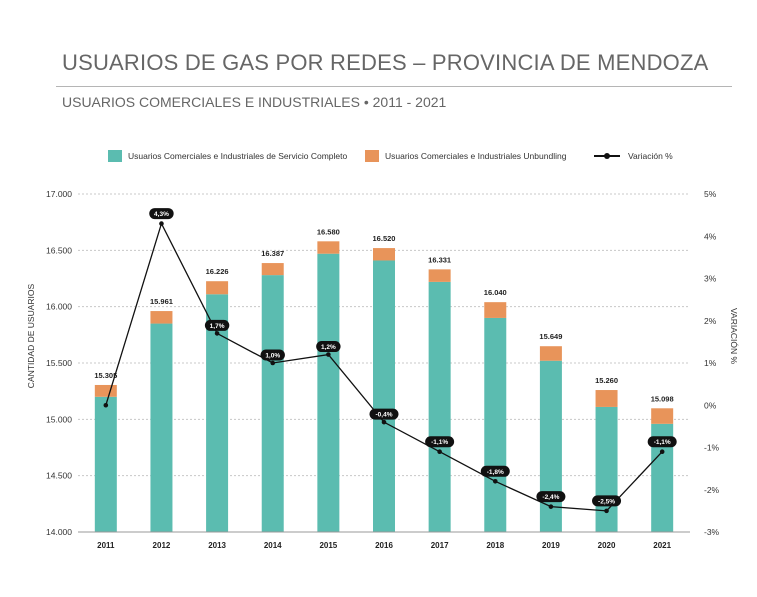  What do you see at coordinates (710, 321) in the screenshot?
I see `y2-tick-label: 2%` at bounding box center [710, 321].